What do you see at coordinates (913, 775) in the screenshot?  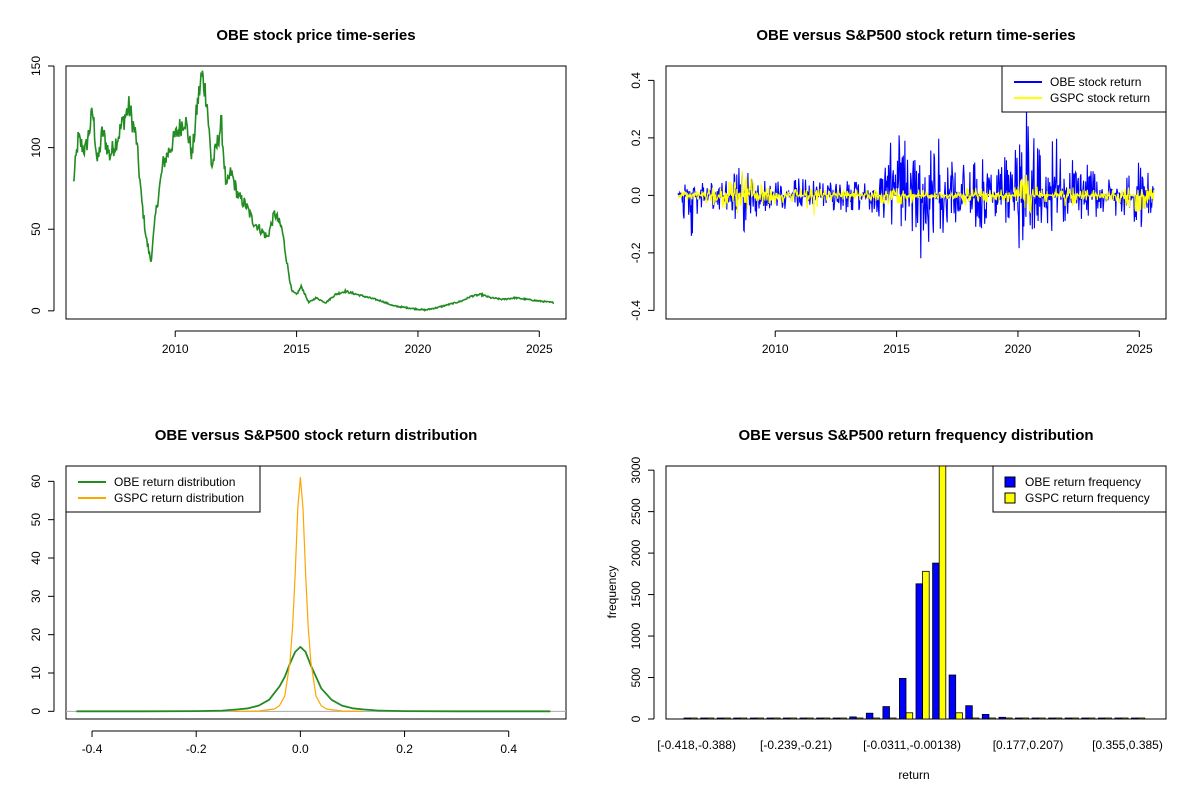 I see `x-axis-title: return` at bounding box center [913, 775].